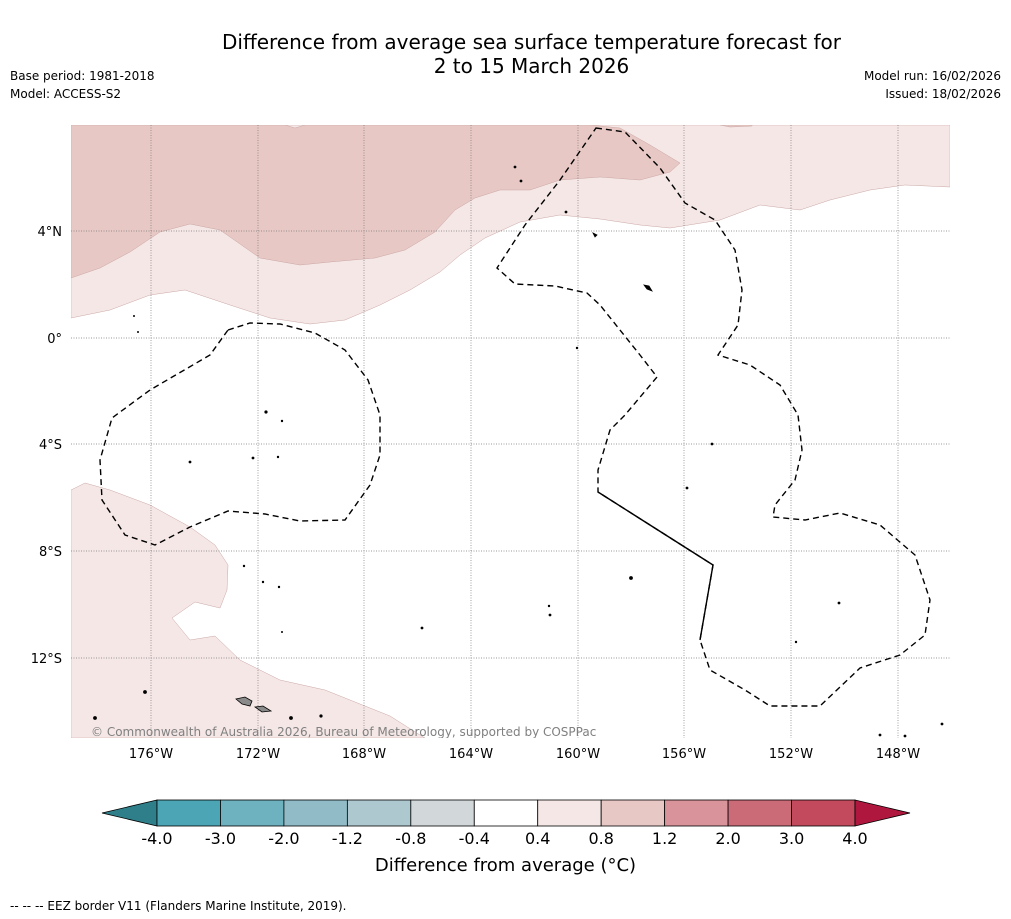 Image resolution: width=1011 pixels, height=919 pixels. What do you see at coordinates (258, 754) in the screenshot?
I see `lon-label: 172°W` at bounding box center [258, 754].